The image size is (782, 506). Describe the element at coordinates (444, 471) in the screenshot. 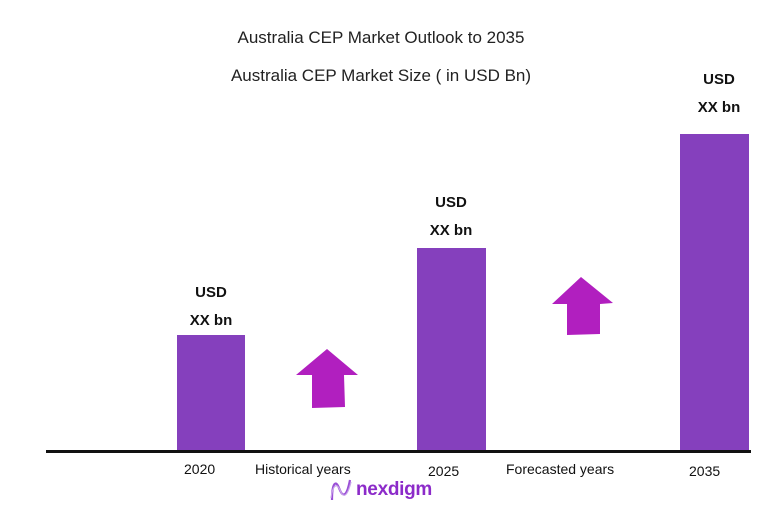

I see `x-tick-2025: 2025` at that location.